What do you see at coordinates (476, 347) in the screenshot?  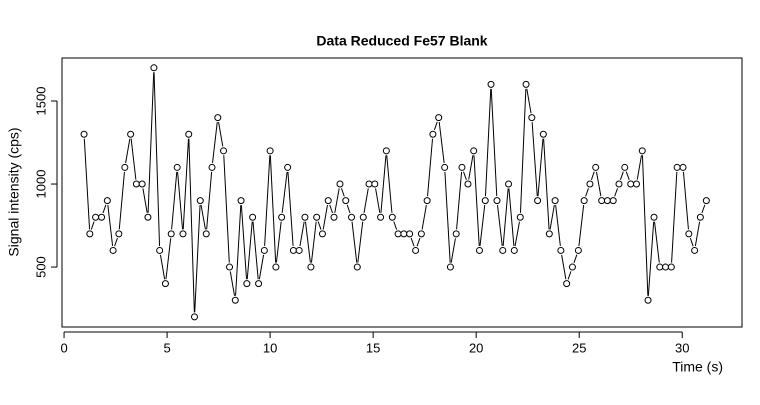 I see `x-tick-label: 20` at bounding box center [476, 347].